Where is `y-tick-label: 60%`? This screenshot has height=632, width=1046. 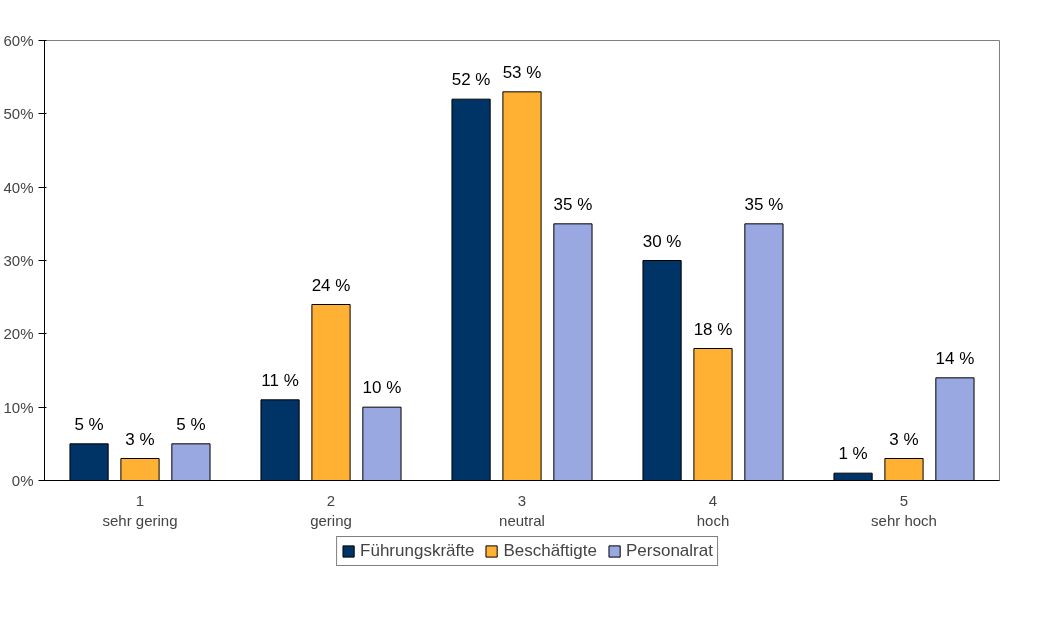
y-tick-label: 60% is located at coordinates (18, 40).